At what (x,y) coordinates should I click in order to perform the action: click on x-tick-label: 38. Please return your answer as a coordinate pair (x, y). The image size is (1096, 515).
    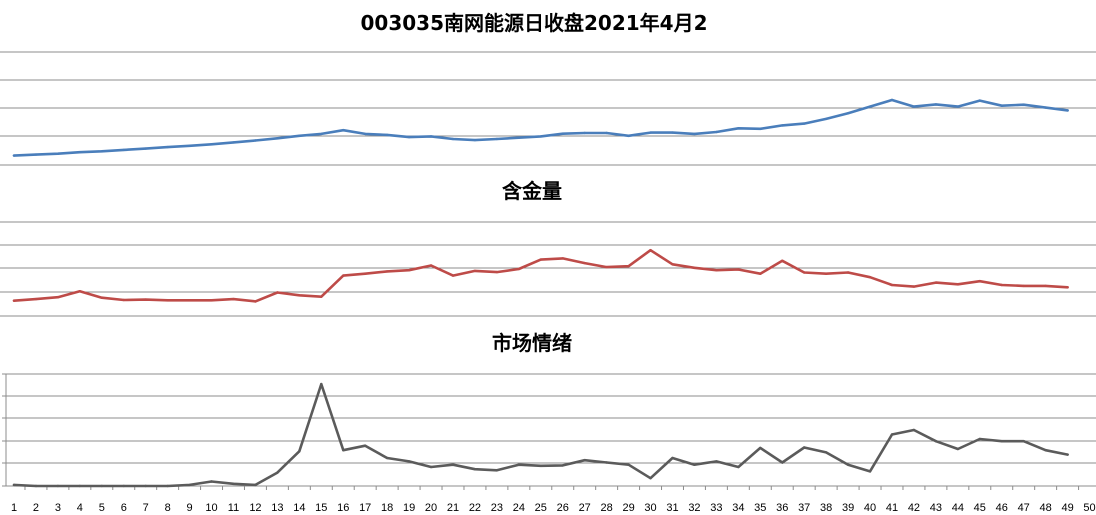
    Looking at the image, I should click on (826, 508).